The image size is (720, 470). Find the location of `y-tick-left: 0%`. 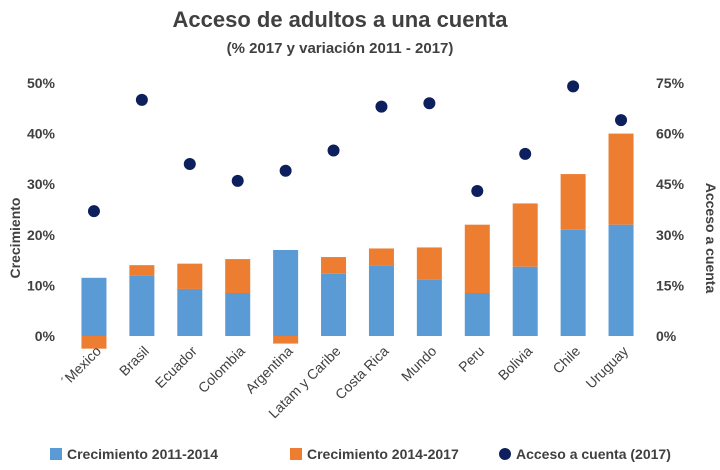

y-tick-left: 0% is located at coordinates (45, 336).